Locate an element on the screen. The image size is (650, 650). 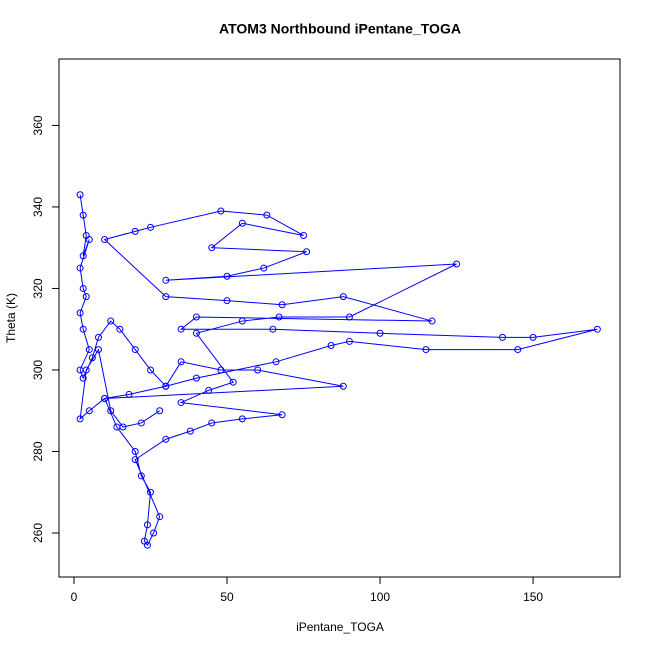
x-tick-label: 0 is located at coordinates (74, 597).